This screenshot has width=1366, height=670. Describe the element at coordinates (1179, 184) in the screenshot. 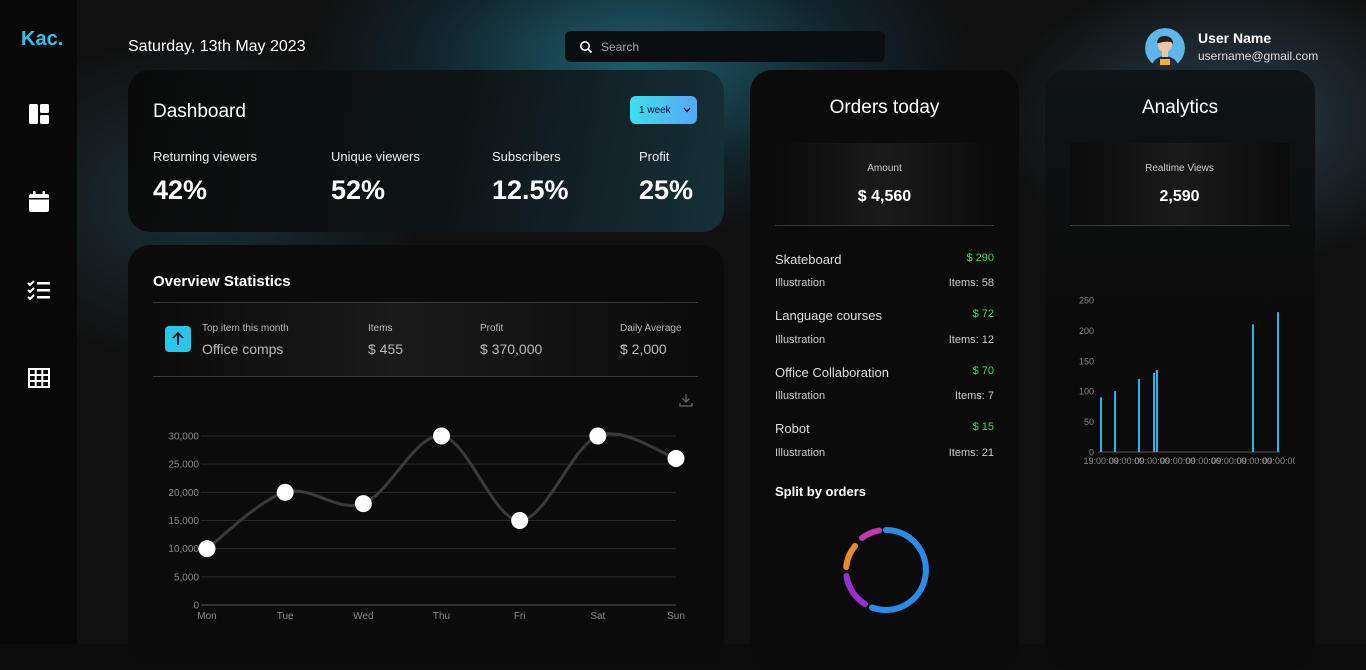

I see `realtime-views-box: Realtime Views 2,590` at that location.